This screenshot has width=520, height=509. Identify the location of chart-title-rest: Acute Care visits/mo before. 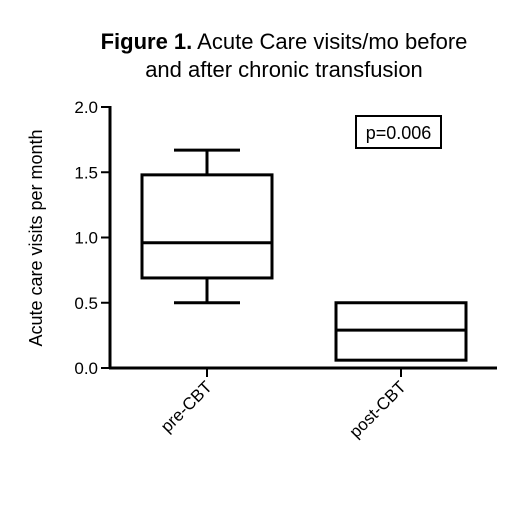
(329, 41).